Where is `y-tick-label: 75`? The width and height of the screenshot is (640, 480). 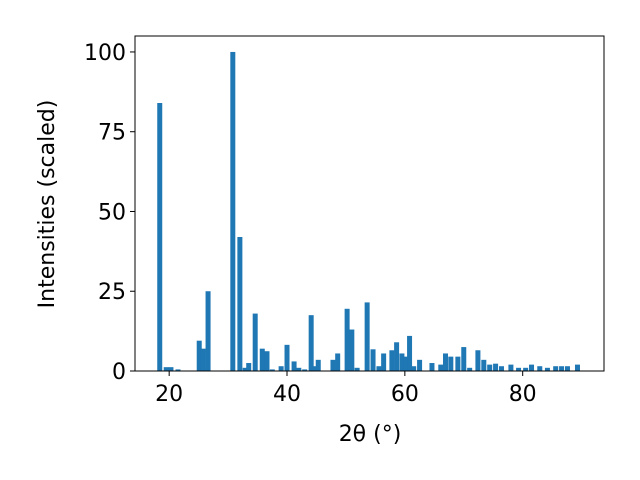 y-tick-label: 75 is located at coordinates (112, 133).